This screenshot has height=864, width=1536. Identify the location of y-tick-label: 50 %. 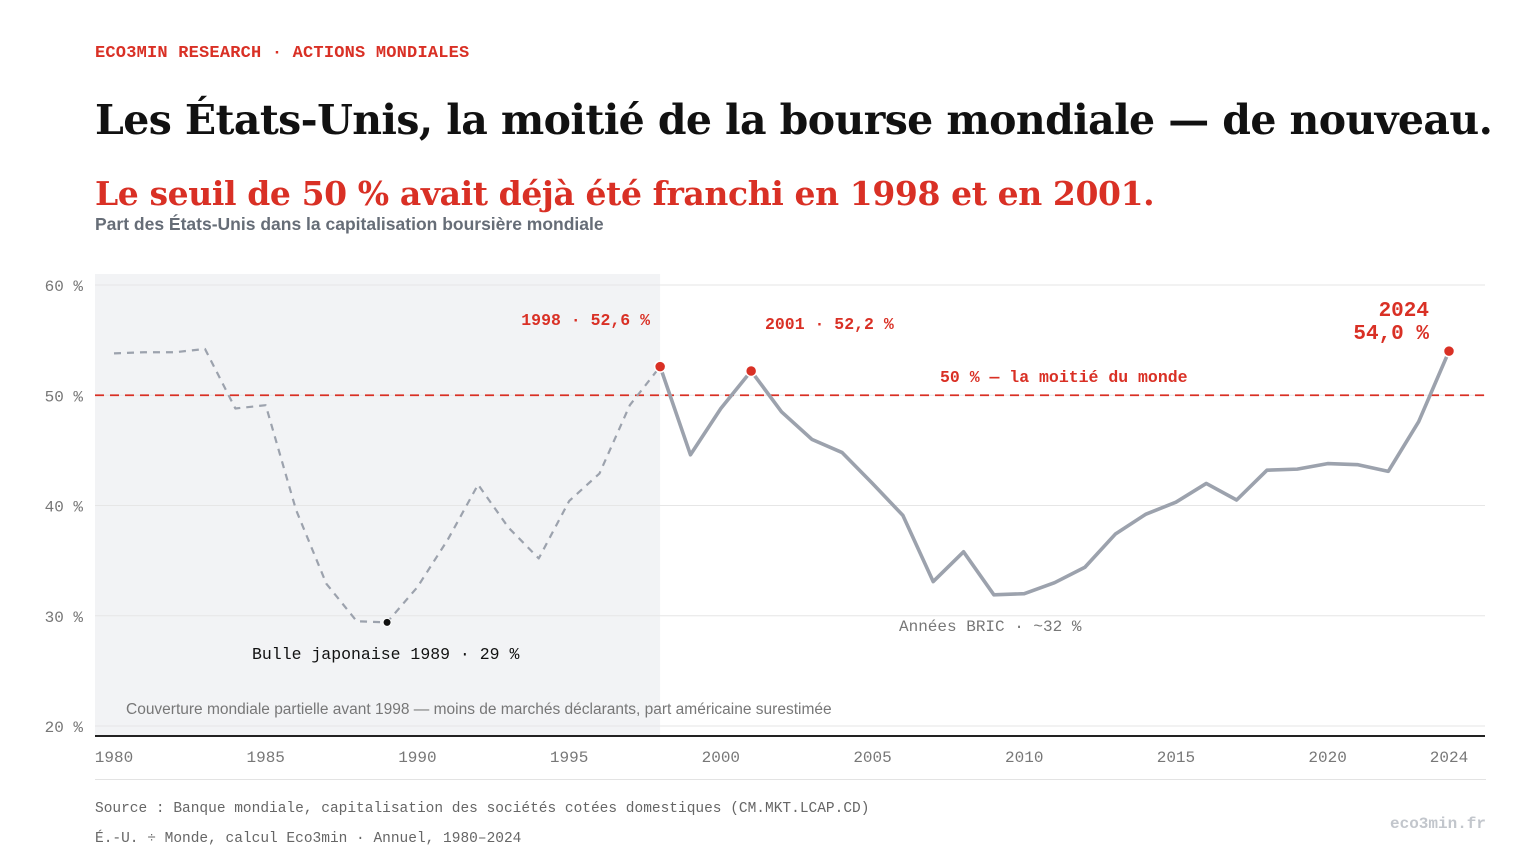
(64, 397).